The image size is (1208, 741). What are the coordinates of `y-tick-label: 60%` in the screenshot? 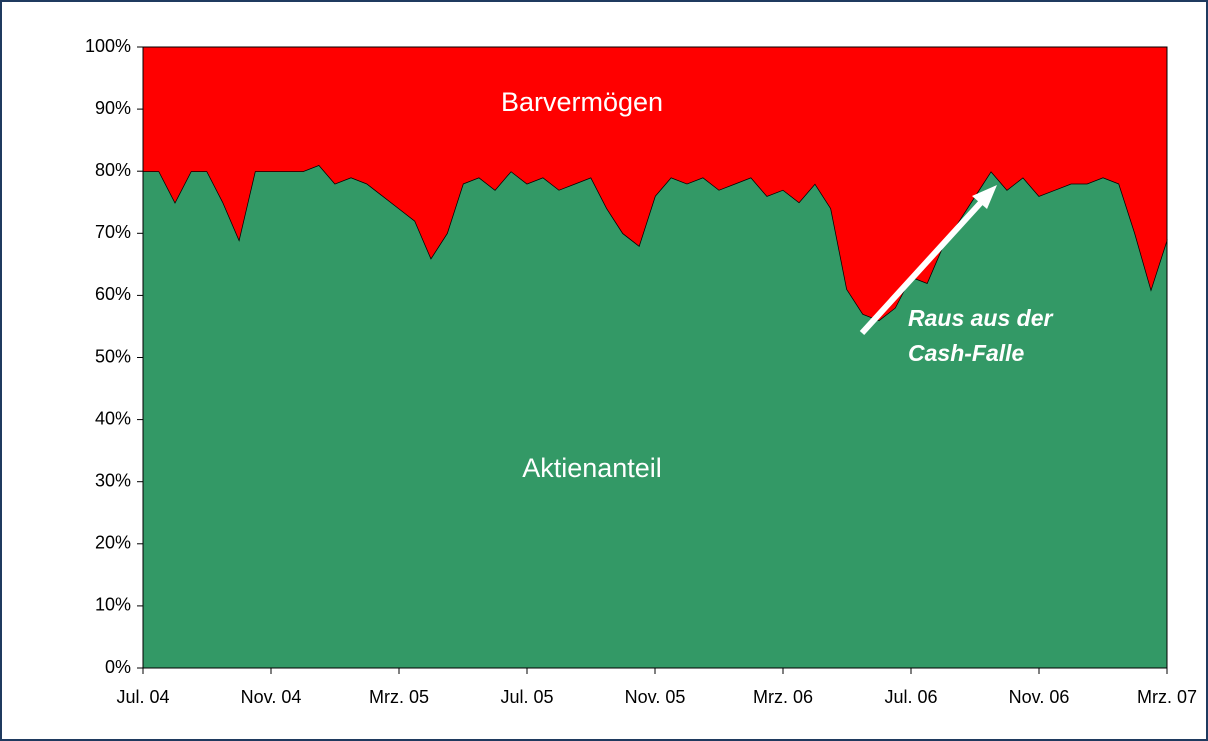 It's located at (113, 294).